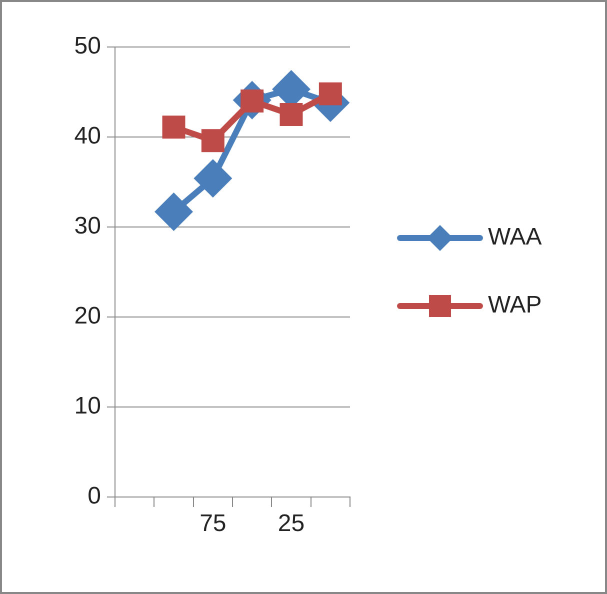 The height and width of the screenshot is (594, 607). Describe the element at coordinates (87, 226) in the screenshot. I see `y-tick-label: 30` at that location.